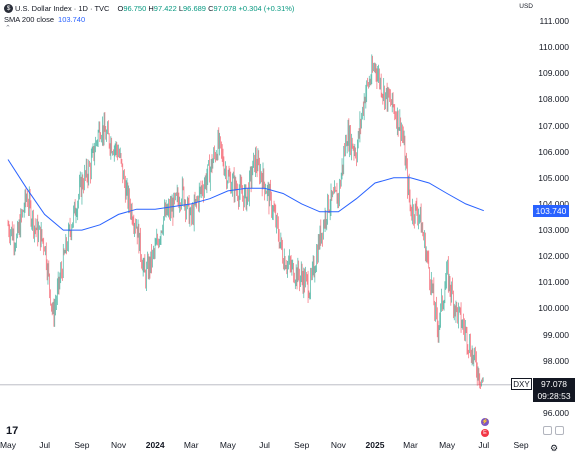 The image size is (575, 454). Describe the element at coordinates (521, 384) in the screenshot. I see `symbol-badge: DXY` at that location.